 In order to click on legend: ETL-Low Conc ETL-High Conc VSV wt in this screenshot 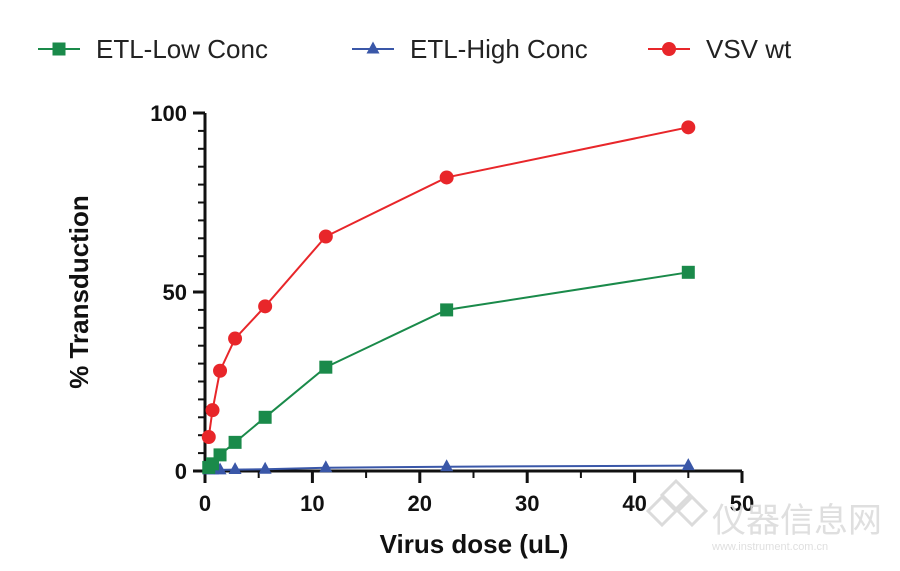, I will do `click(415, 49)`.